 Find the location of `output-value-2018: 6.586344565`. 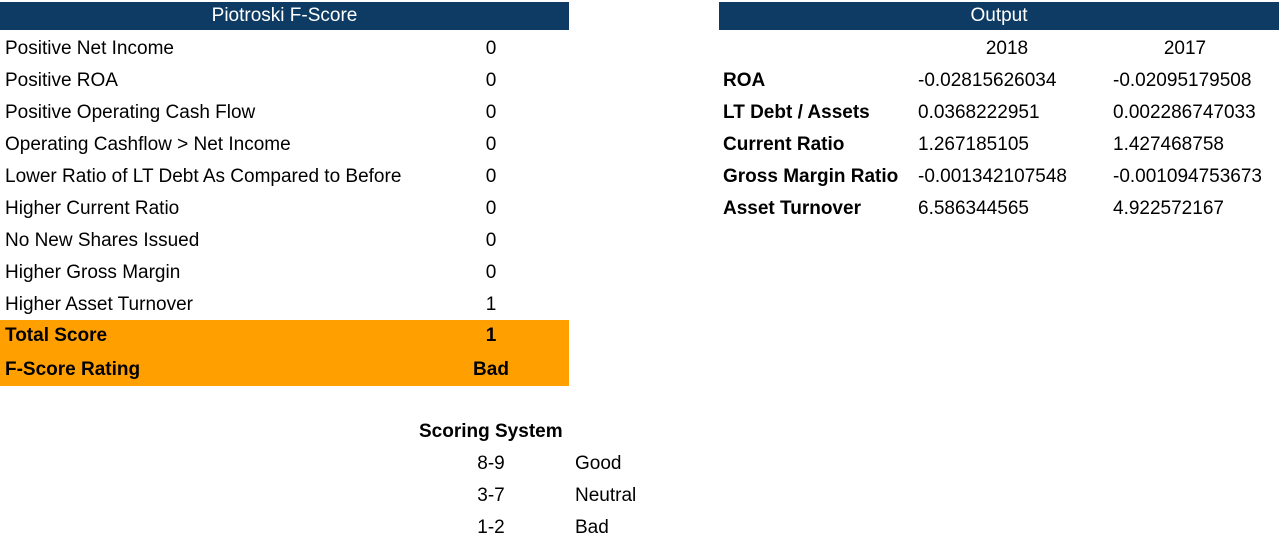

output-value-2018: 6.586344565 is located at coordinates (973, 208).